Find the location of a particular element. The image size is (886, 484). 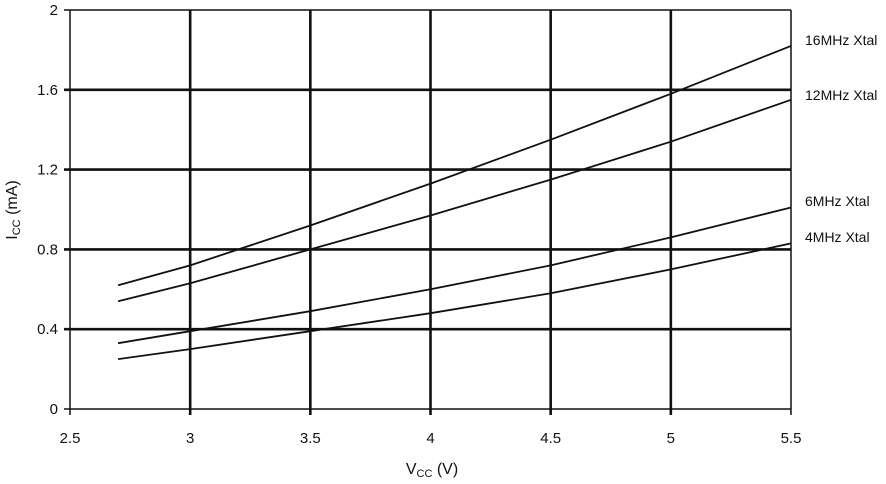

y-tick-label: 0 is located at coordinates (54, 409).